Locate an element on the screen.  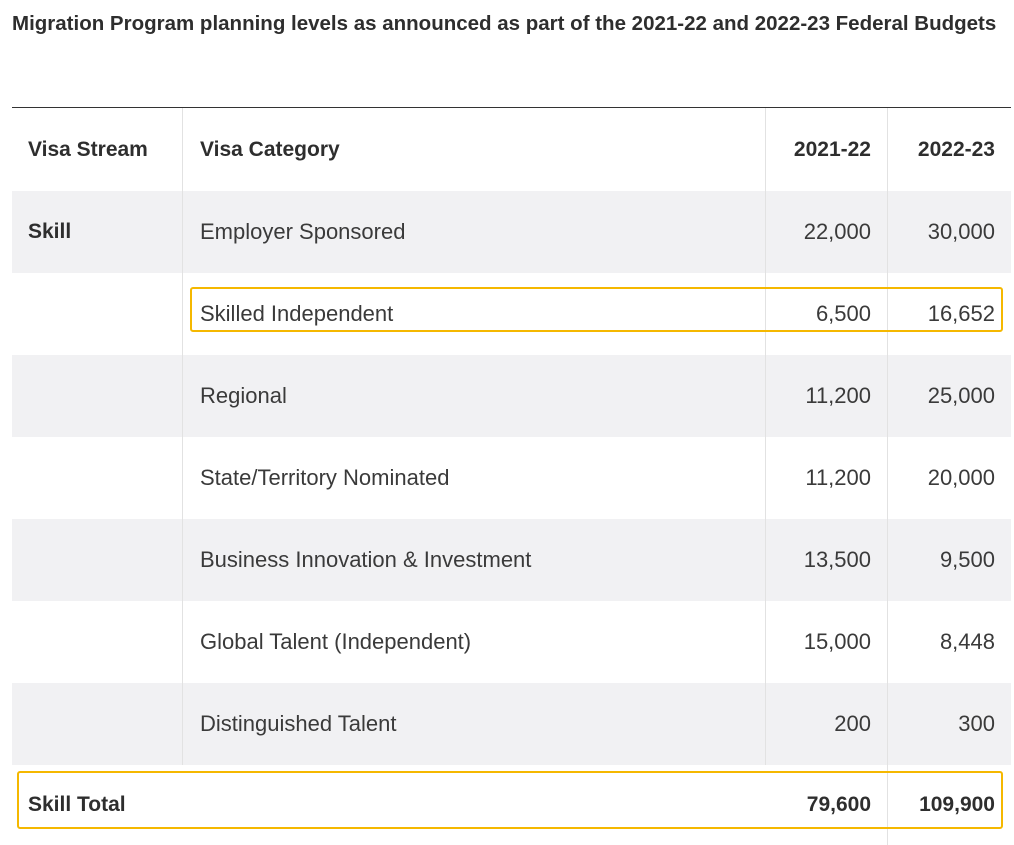
table-row: State/Territory Nominated 11,200 20,000 is located at coordinates (511, 478).